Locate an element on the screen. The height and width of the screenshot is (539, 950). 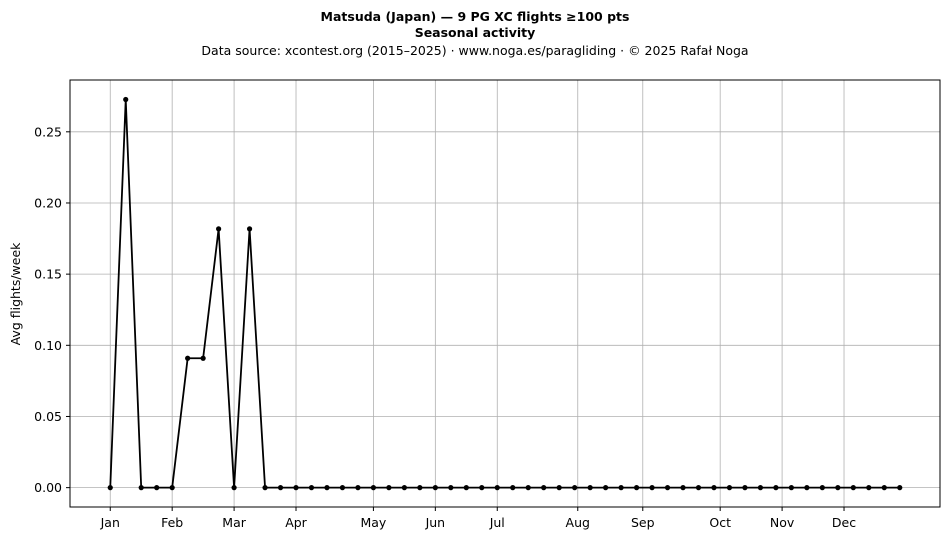
y-tick-label: 0.10 is located at coordinates (48, 345).